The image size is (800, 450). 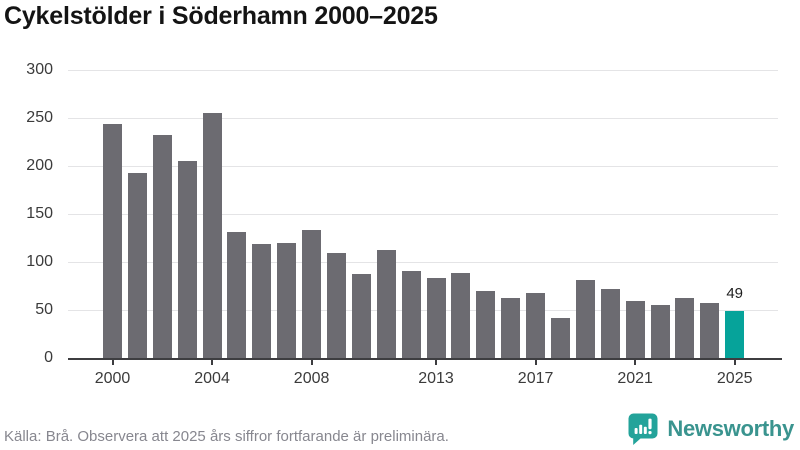 What do you see at coordinates (39, 117) in the screenshot?
I see `y-axis-tick-label: 250` at bounding box center [39, 117].